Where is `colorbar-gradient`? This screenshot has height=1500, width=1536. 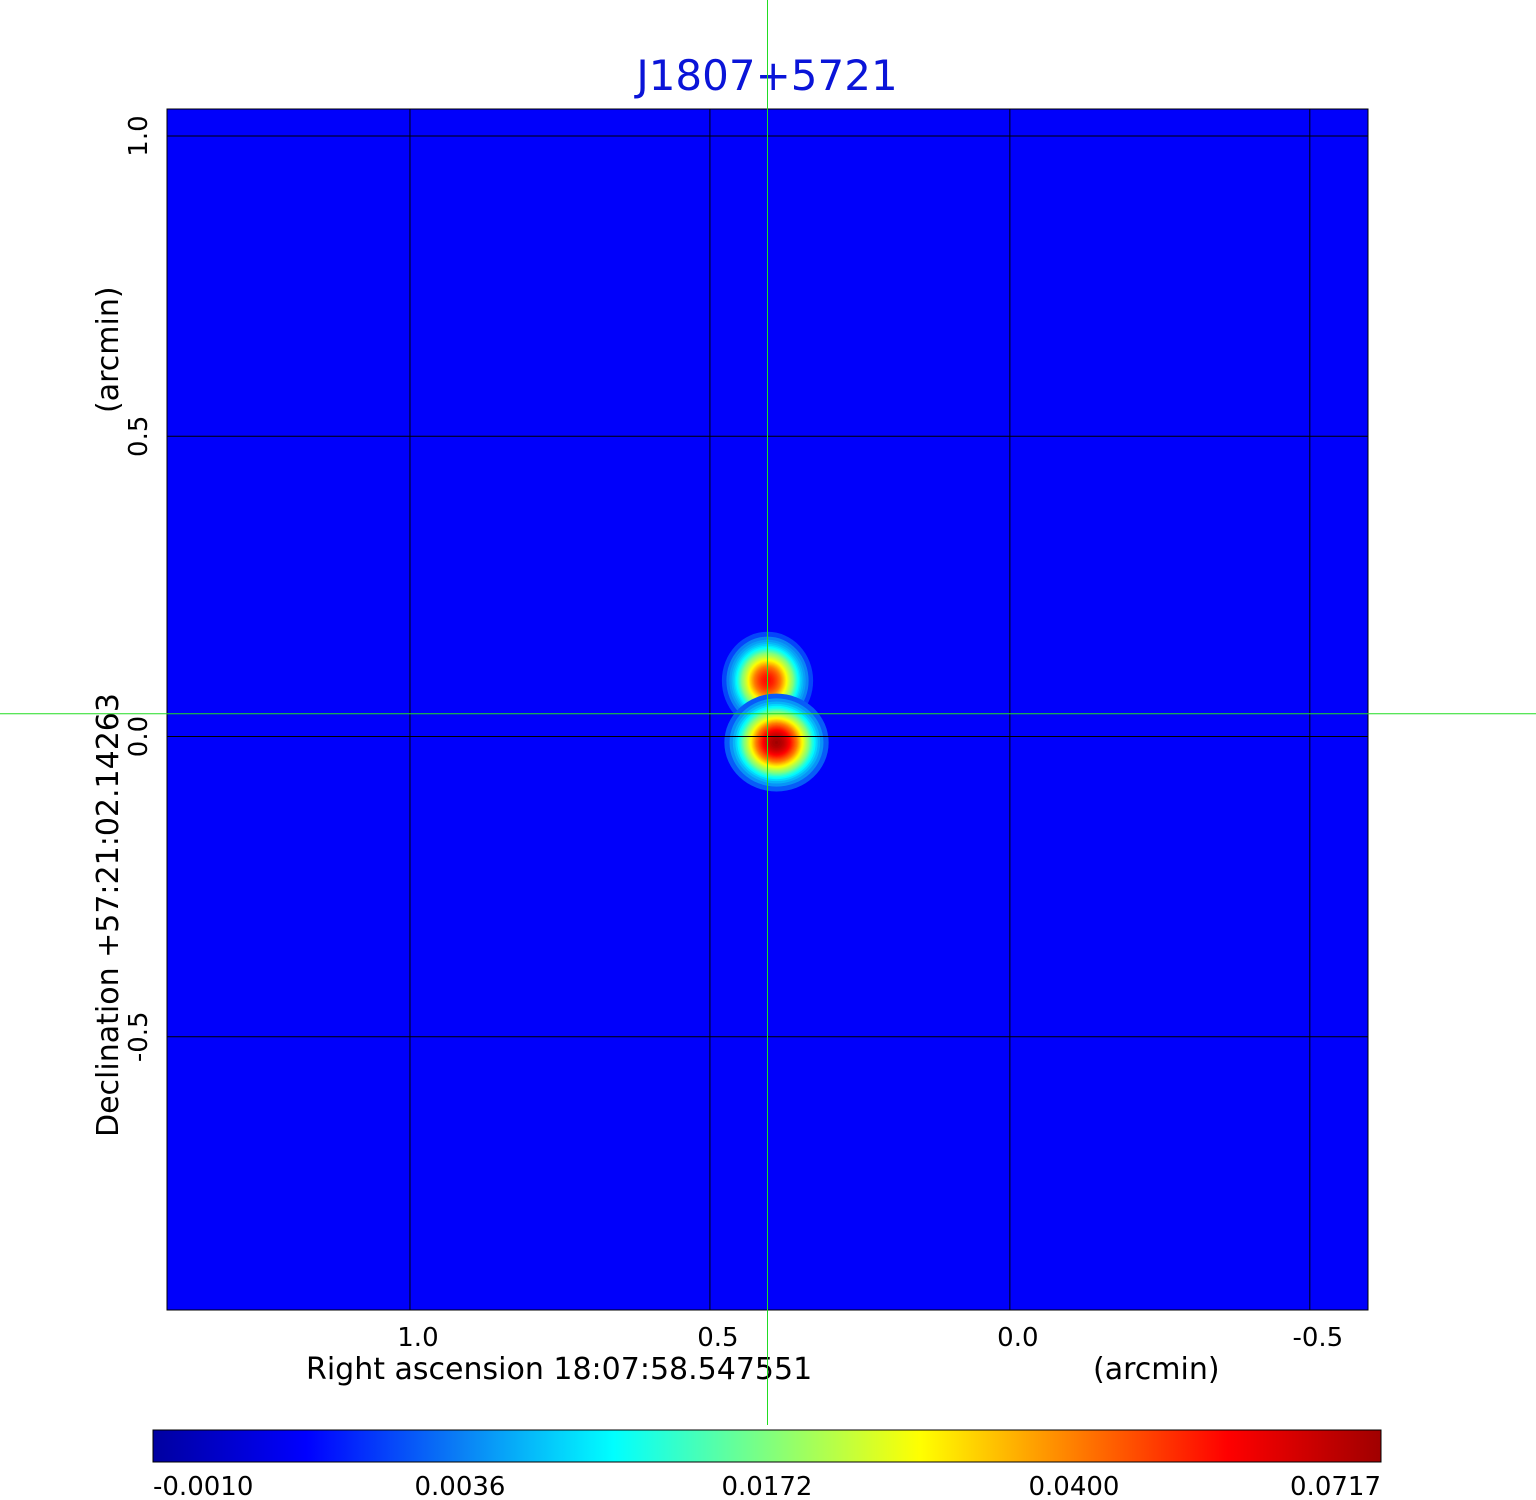
colorbar-gradient is located at coordinates (767, 1446).